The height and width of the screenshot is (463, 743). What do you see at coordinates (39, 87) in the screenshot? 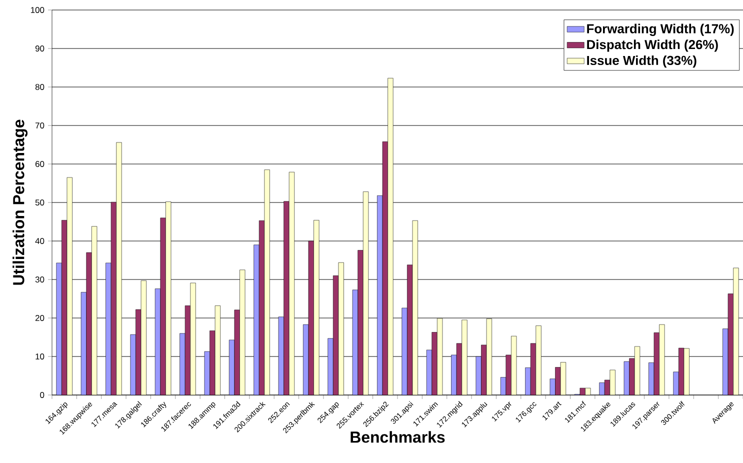
I see `y-tick-label: 80` at bounding box center [39, 87].